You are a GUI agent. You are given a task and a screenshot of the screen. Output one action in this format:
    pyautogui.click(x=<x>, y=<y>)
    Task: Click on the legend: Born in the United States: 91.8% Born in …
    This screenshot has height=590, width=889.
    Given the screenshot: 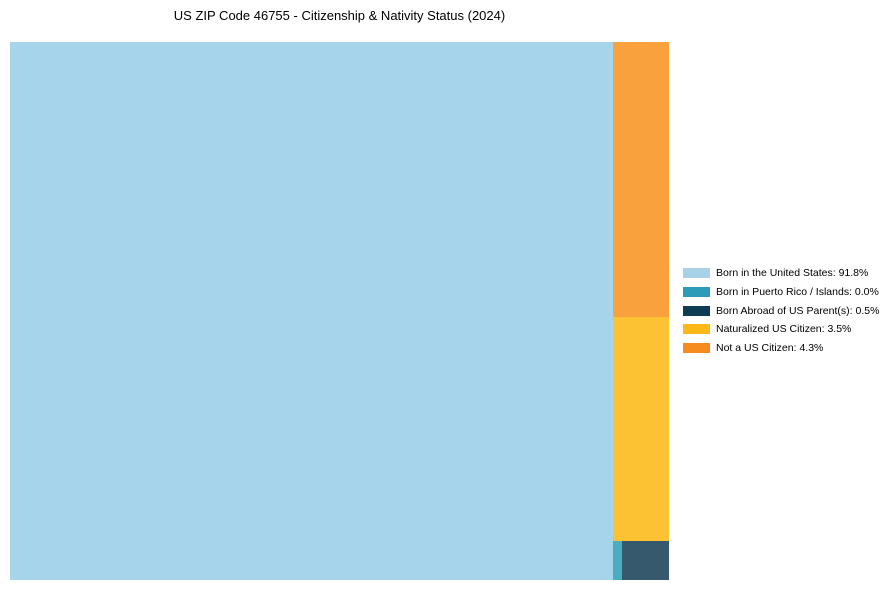 What is the action you would take?
    pyautogui.click(x=781, y=310)
    